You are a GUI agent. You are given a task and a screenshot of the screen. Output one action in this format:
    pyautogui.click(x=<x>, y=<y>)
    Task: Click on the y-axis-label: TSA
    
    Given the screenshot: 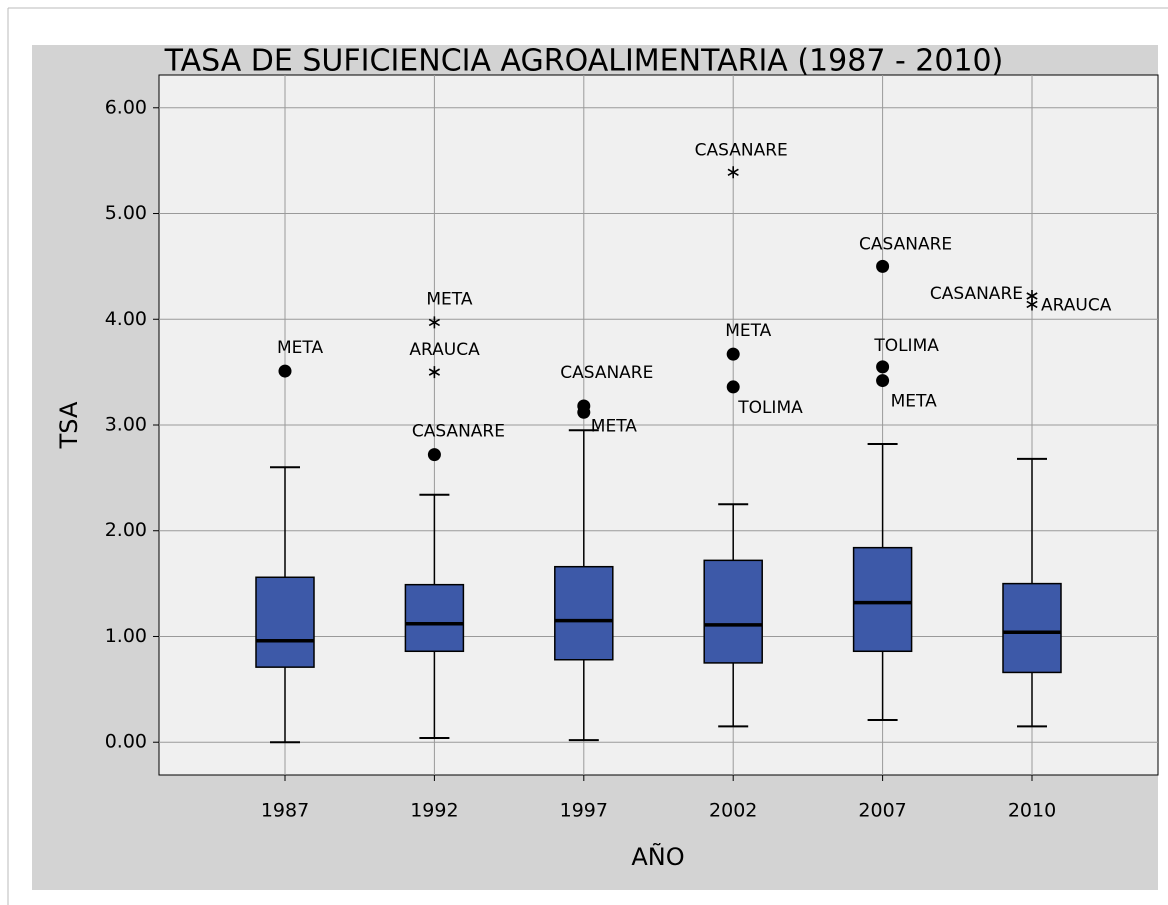 What is the action you would take?
    pyautogui.click(x=69, y=425)
    